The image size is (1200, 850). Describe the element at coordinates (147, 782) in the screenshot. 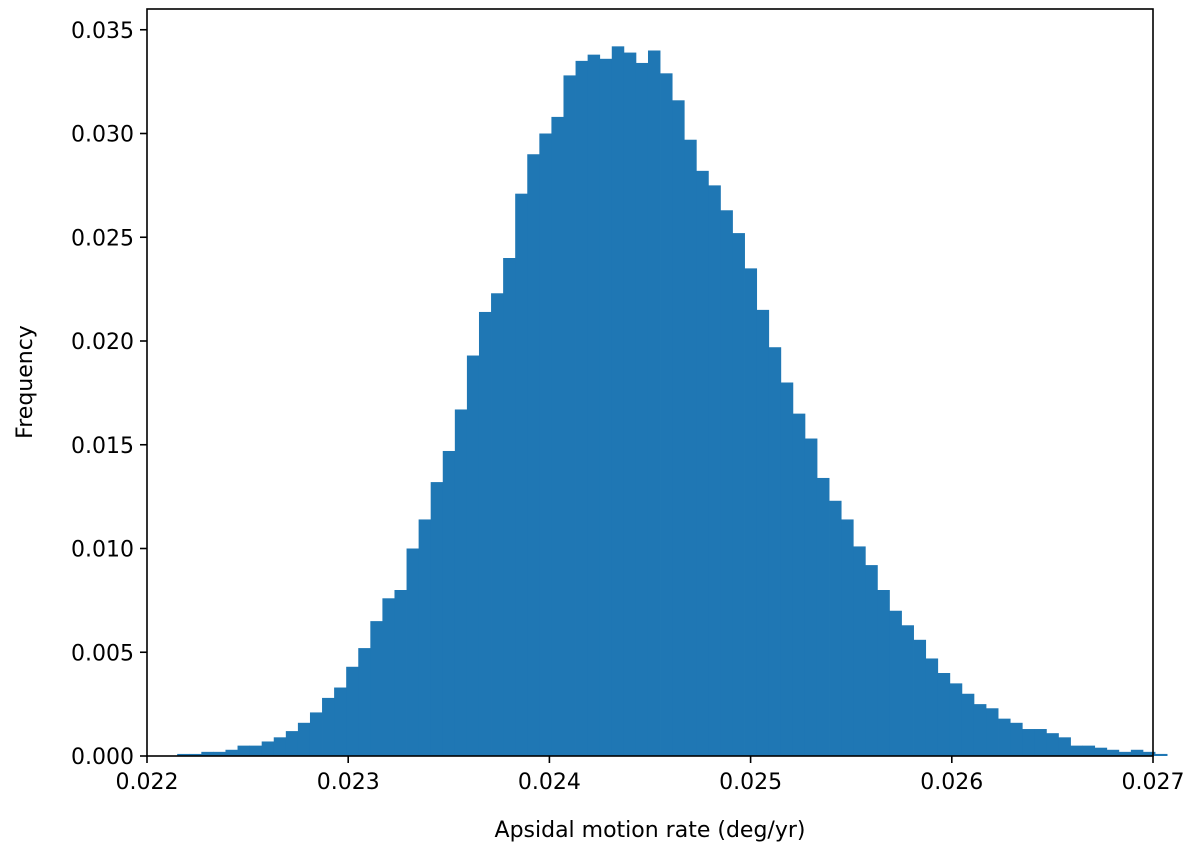

I see `x-tick-label: 0.022` at that location.